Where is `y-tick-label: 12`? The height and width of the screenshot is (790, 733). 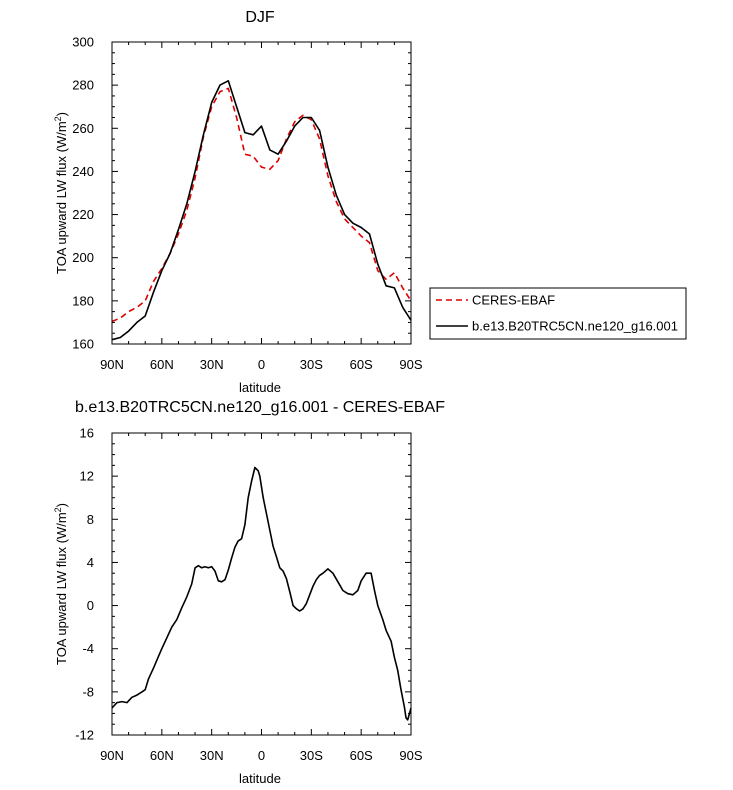 y-tick-label: 12 is located at coordinates (87, 476).